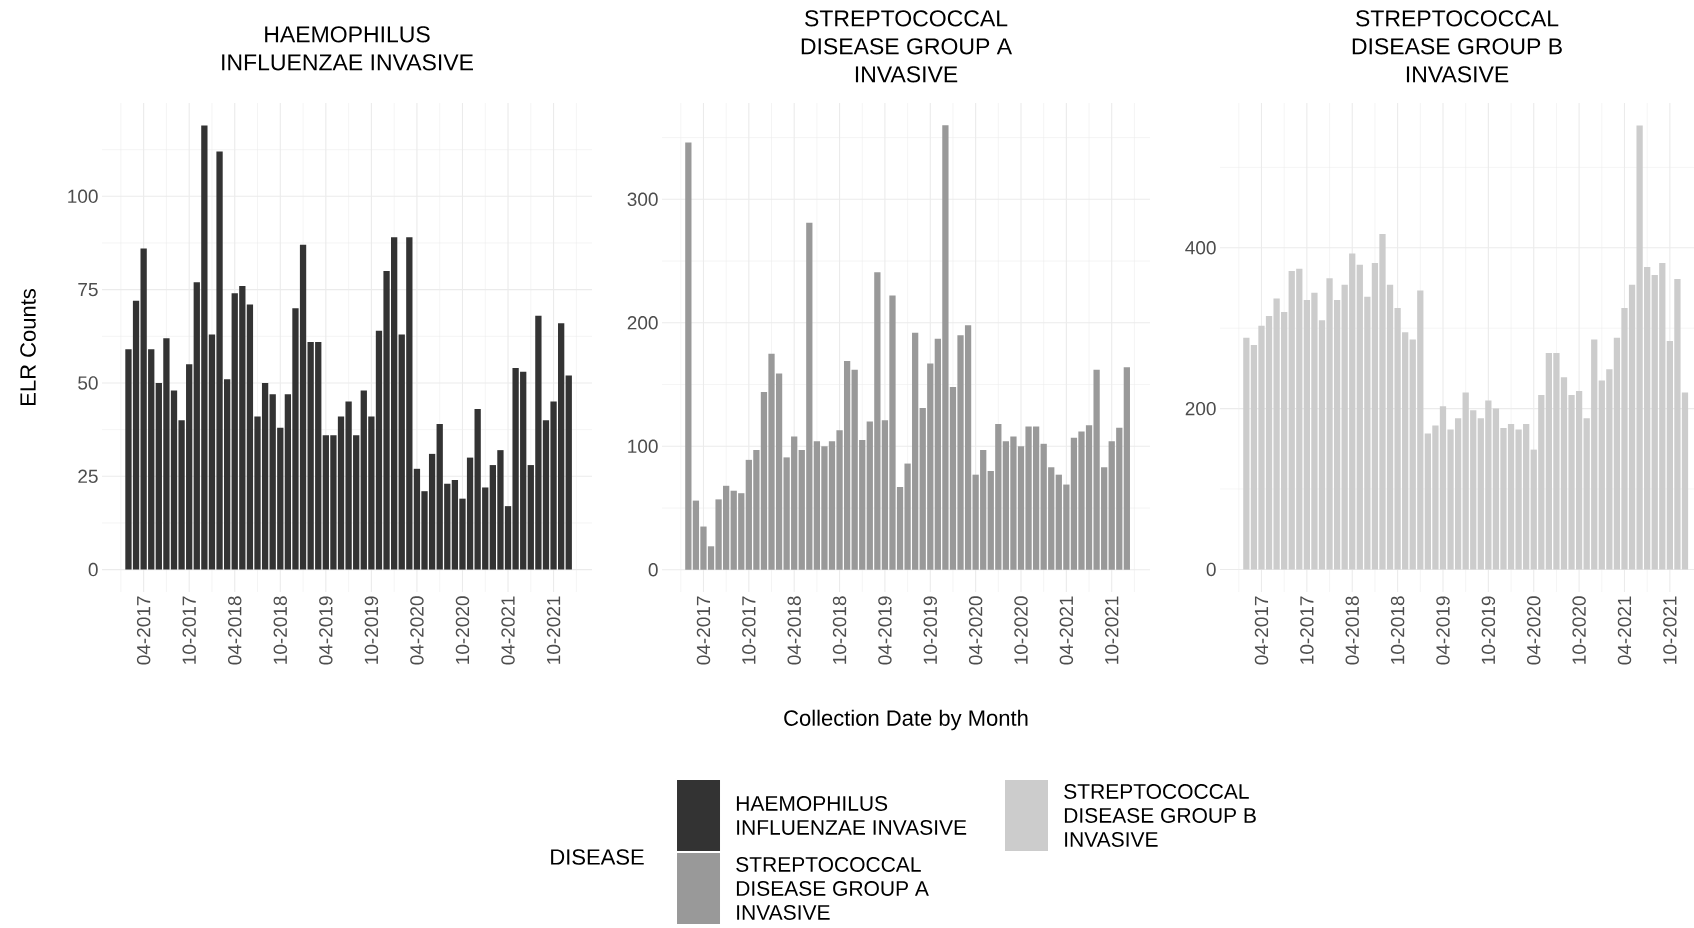 The width and height of the screenshot is (1694, 928). What do you see at coordinates (88, 476) in the screenshot?
I see `y-tick-label: 25` at bounding box center [88, 476].